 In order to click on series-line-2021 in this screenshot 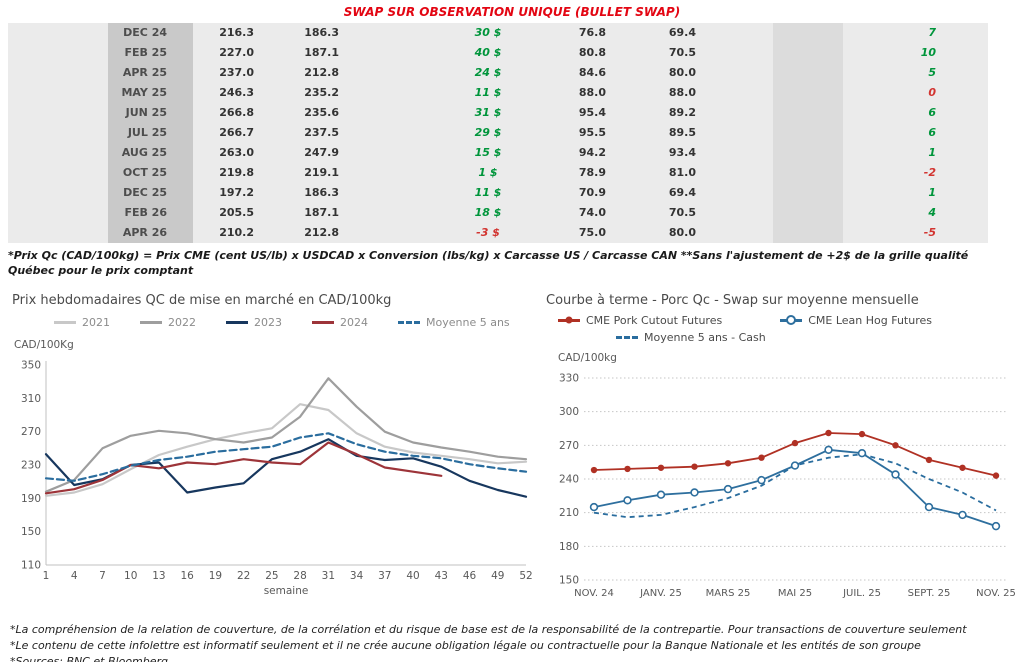, I will do `click(286, 449)`.